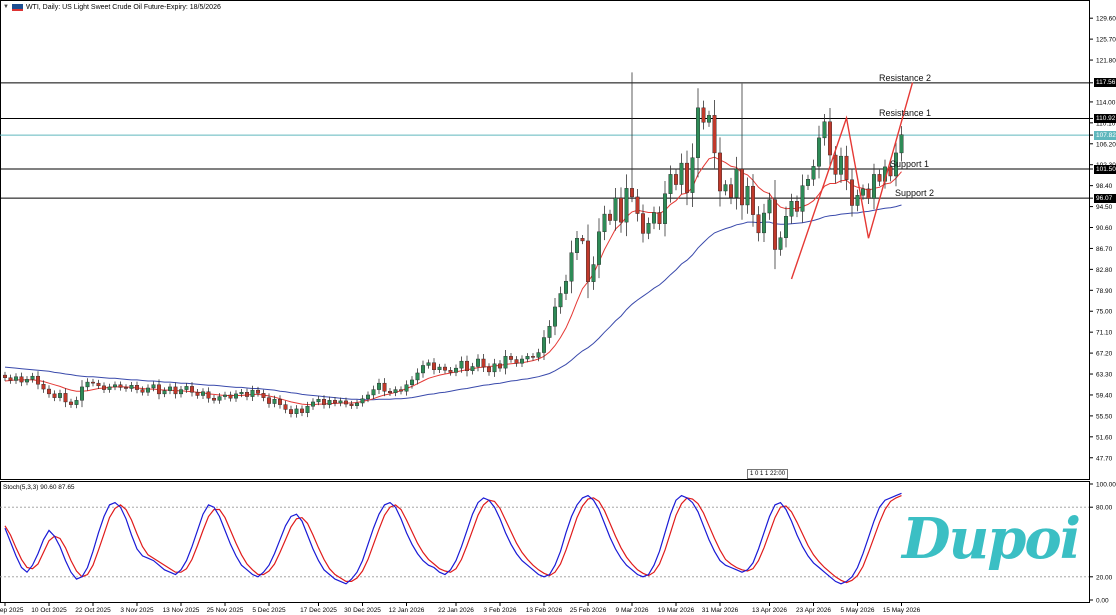 The height and width of the screenshot is (615, 1116). Describe the element at coordinates (1104, 333) in the screenshot. I see `price-tick-label: 71.10` at that location.